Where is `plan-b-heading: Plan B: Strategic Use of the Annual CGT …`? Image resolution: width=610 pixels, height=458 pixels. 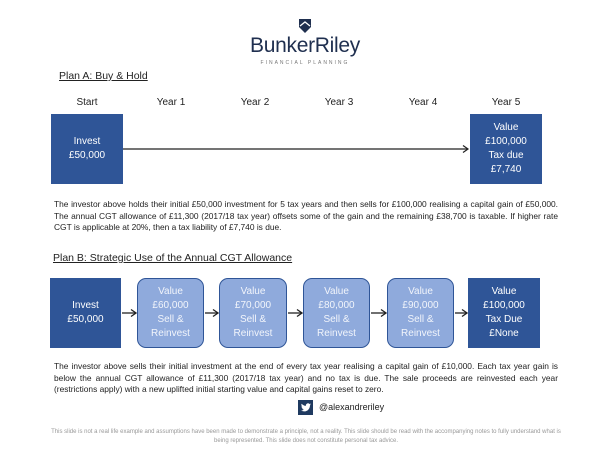 plan-b-heading: Plan B: Strategic Use of the Annual CGT … is located at coordinates (173, 258).